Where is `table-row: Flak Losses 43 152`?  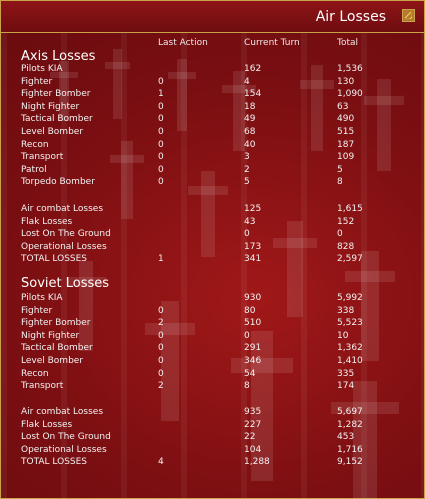
table-row: Flak Losses 43 152 is located at coordinates (212, 222).